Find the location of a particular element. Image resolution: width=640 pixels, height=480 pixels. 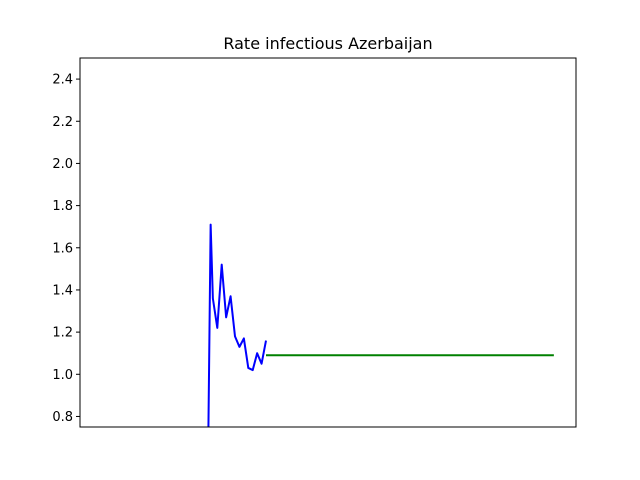

y-tick-label: 1.6 is located at coordinates (62, 248).